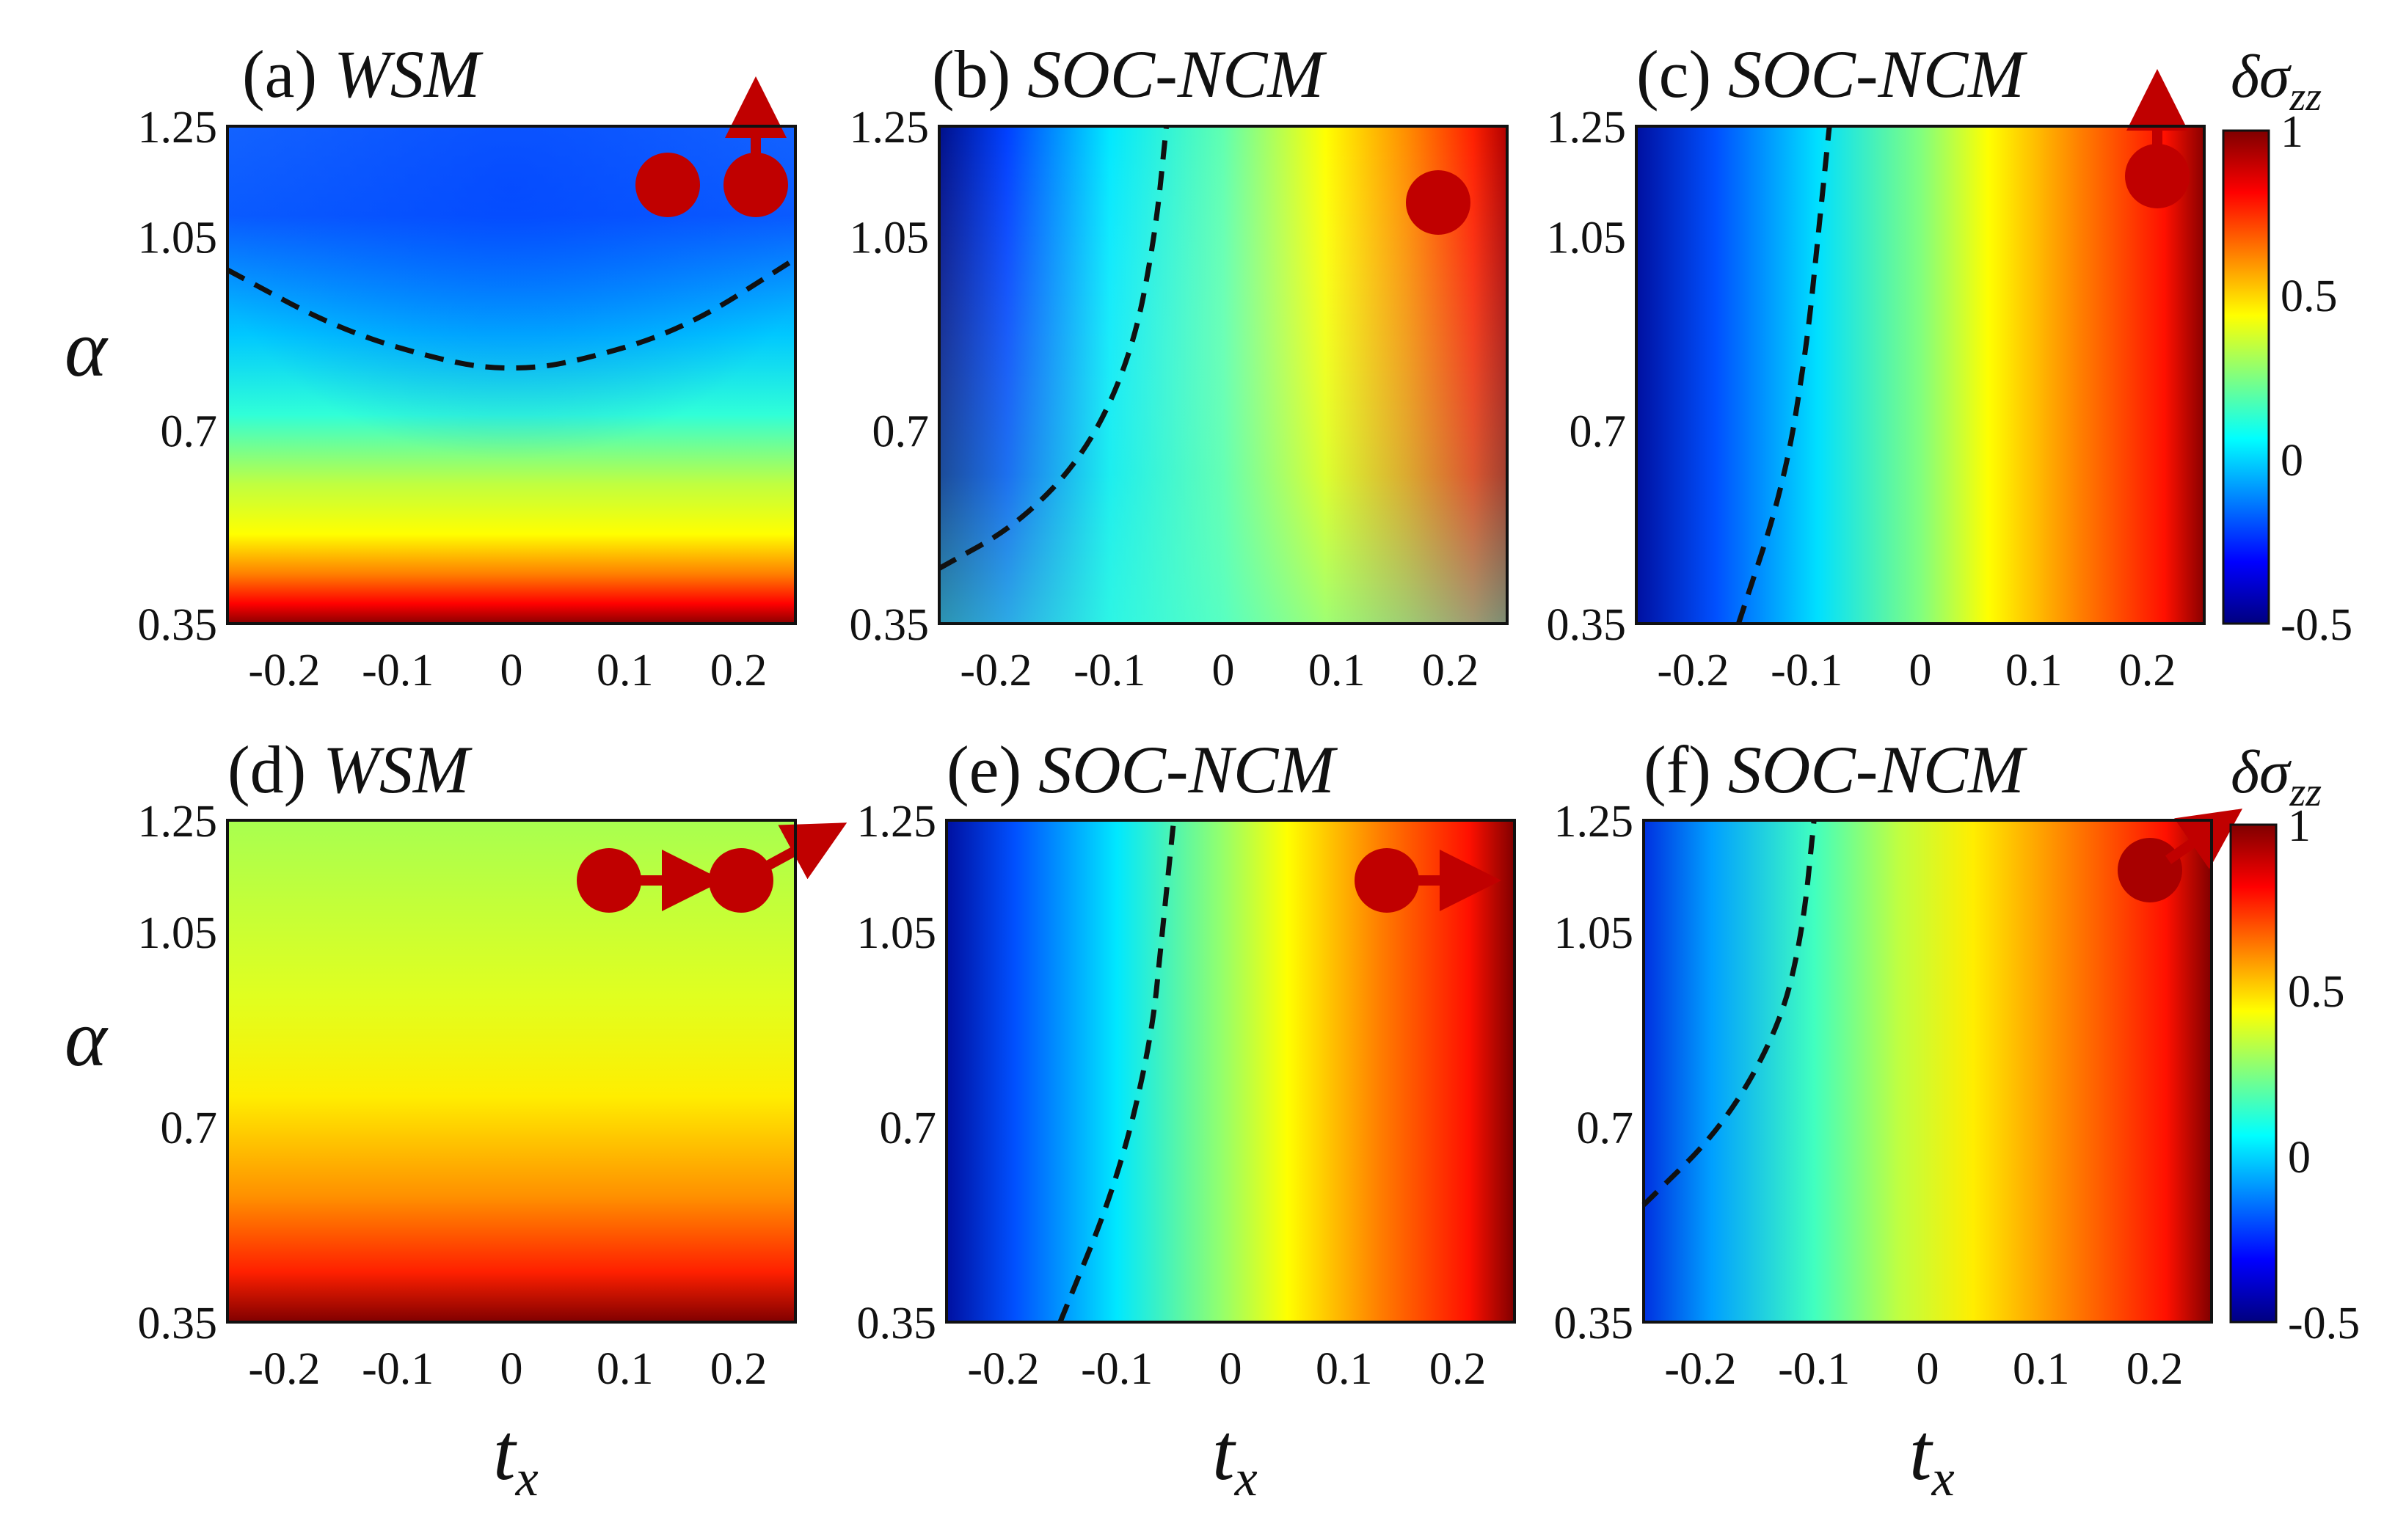 The height and width of the screenshot is (1540, 2384). I want to click on y-axis-label-top: α, so click(87, 348).